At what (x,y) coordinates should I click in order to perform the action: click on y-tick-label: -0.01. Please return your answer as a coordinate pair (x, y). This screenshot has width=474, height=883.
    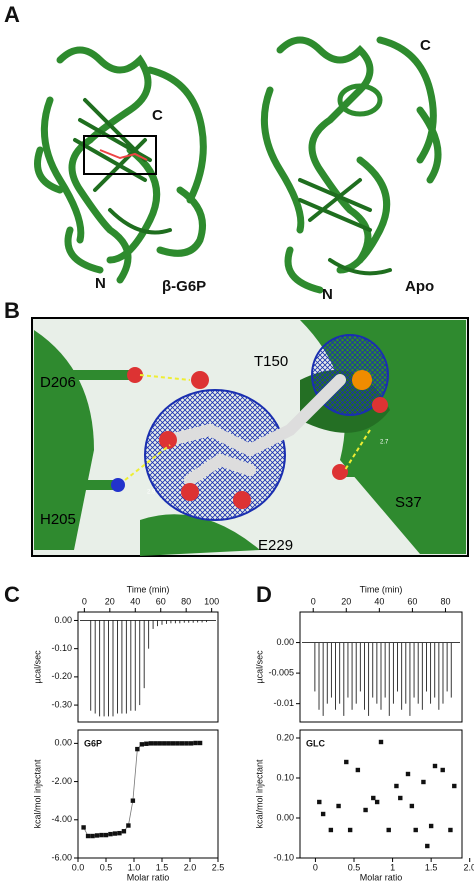
    Looking at the image, I should click on (283, 703).